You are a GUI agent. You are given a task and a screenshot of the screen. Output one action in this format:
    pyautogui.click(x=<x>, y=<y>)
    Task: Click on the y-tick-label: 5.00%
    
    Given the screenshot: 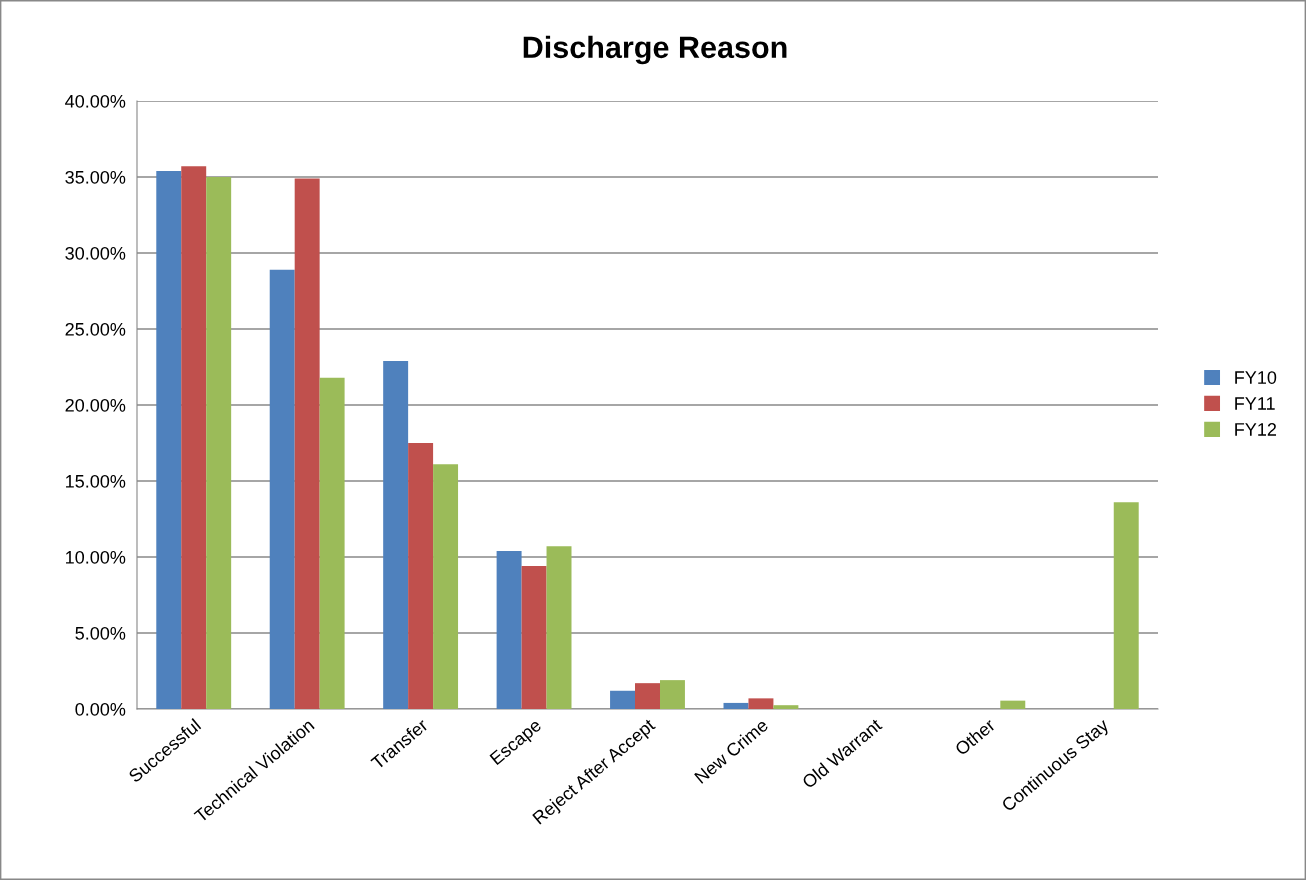 What is the action you would take?
    pyautogui.click(x=100, y=633)
    